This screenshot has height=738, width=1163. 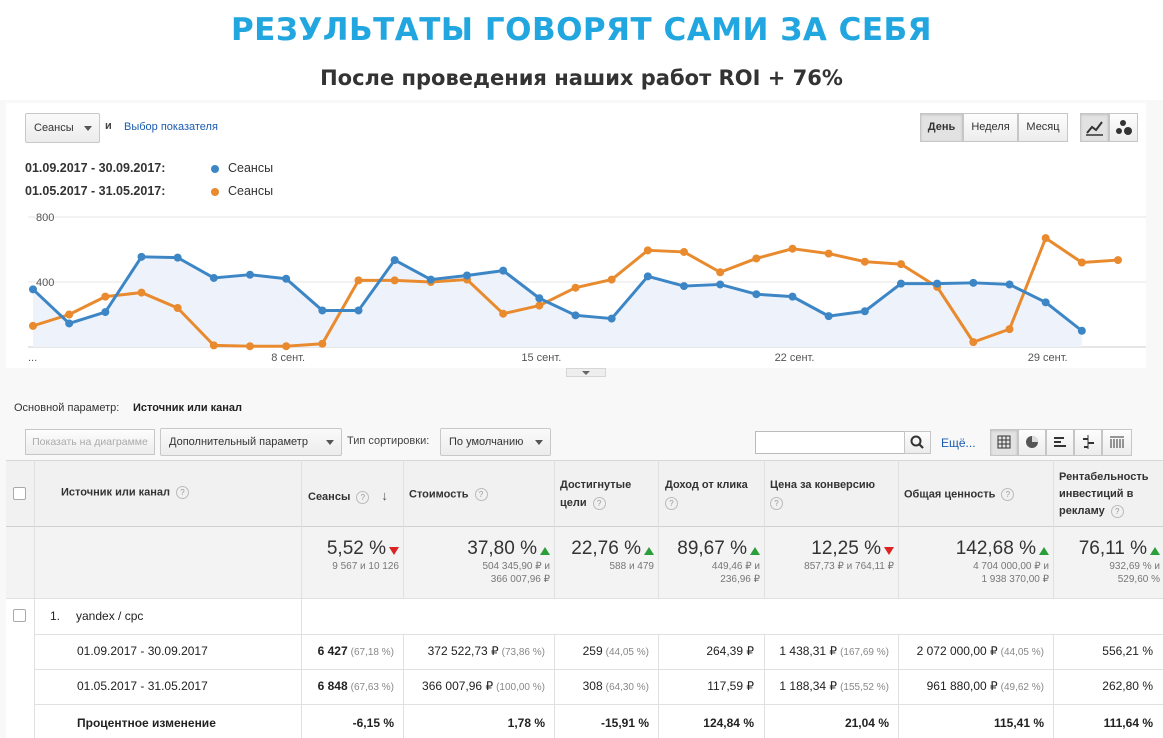 What do you see at coordinates (957, 651) in the screenshot?
I see `period-value-value: 2 072 000,00 ₽` at bounding box center [957, 651].